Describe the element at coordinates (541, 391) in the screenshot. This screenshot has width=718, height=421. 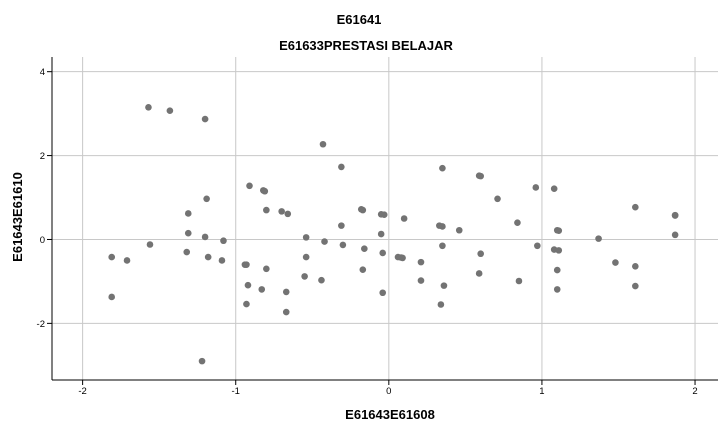
I see `x-tick-label: 1` at that location.